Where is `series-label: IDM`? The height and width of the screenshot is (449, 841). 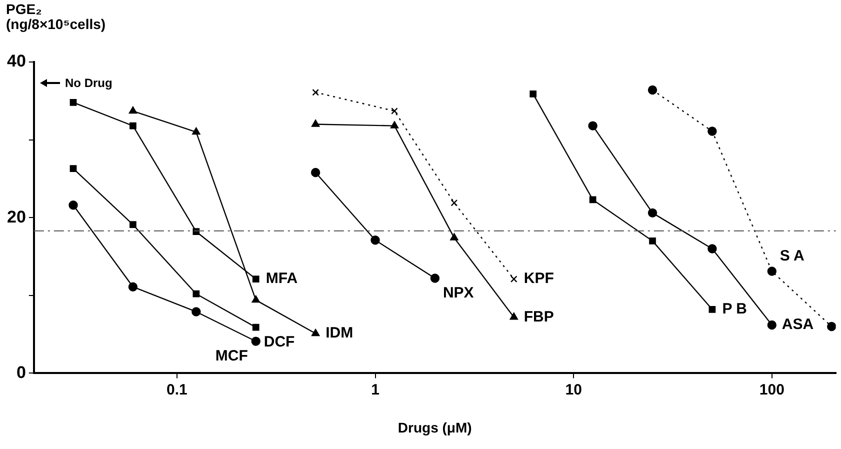 series-label: IDM is located at coordinates (340, 333).